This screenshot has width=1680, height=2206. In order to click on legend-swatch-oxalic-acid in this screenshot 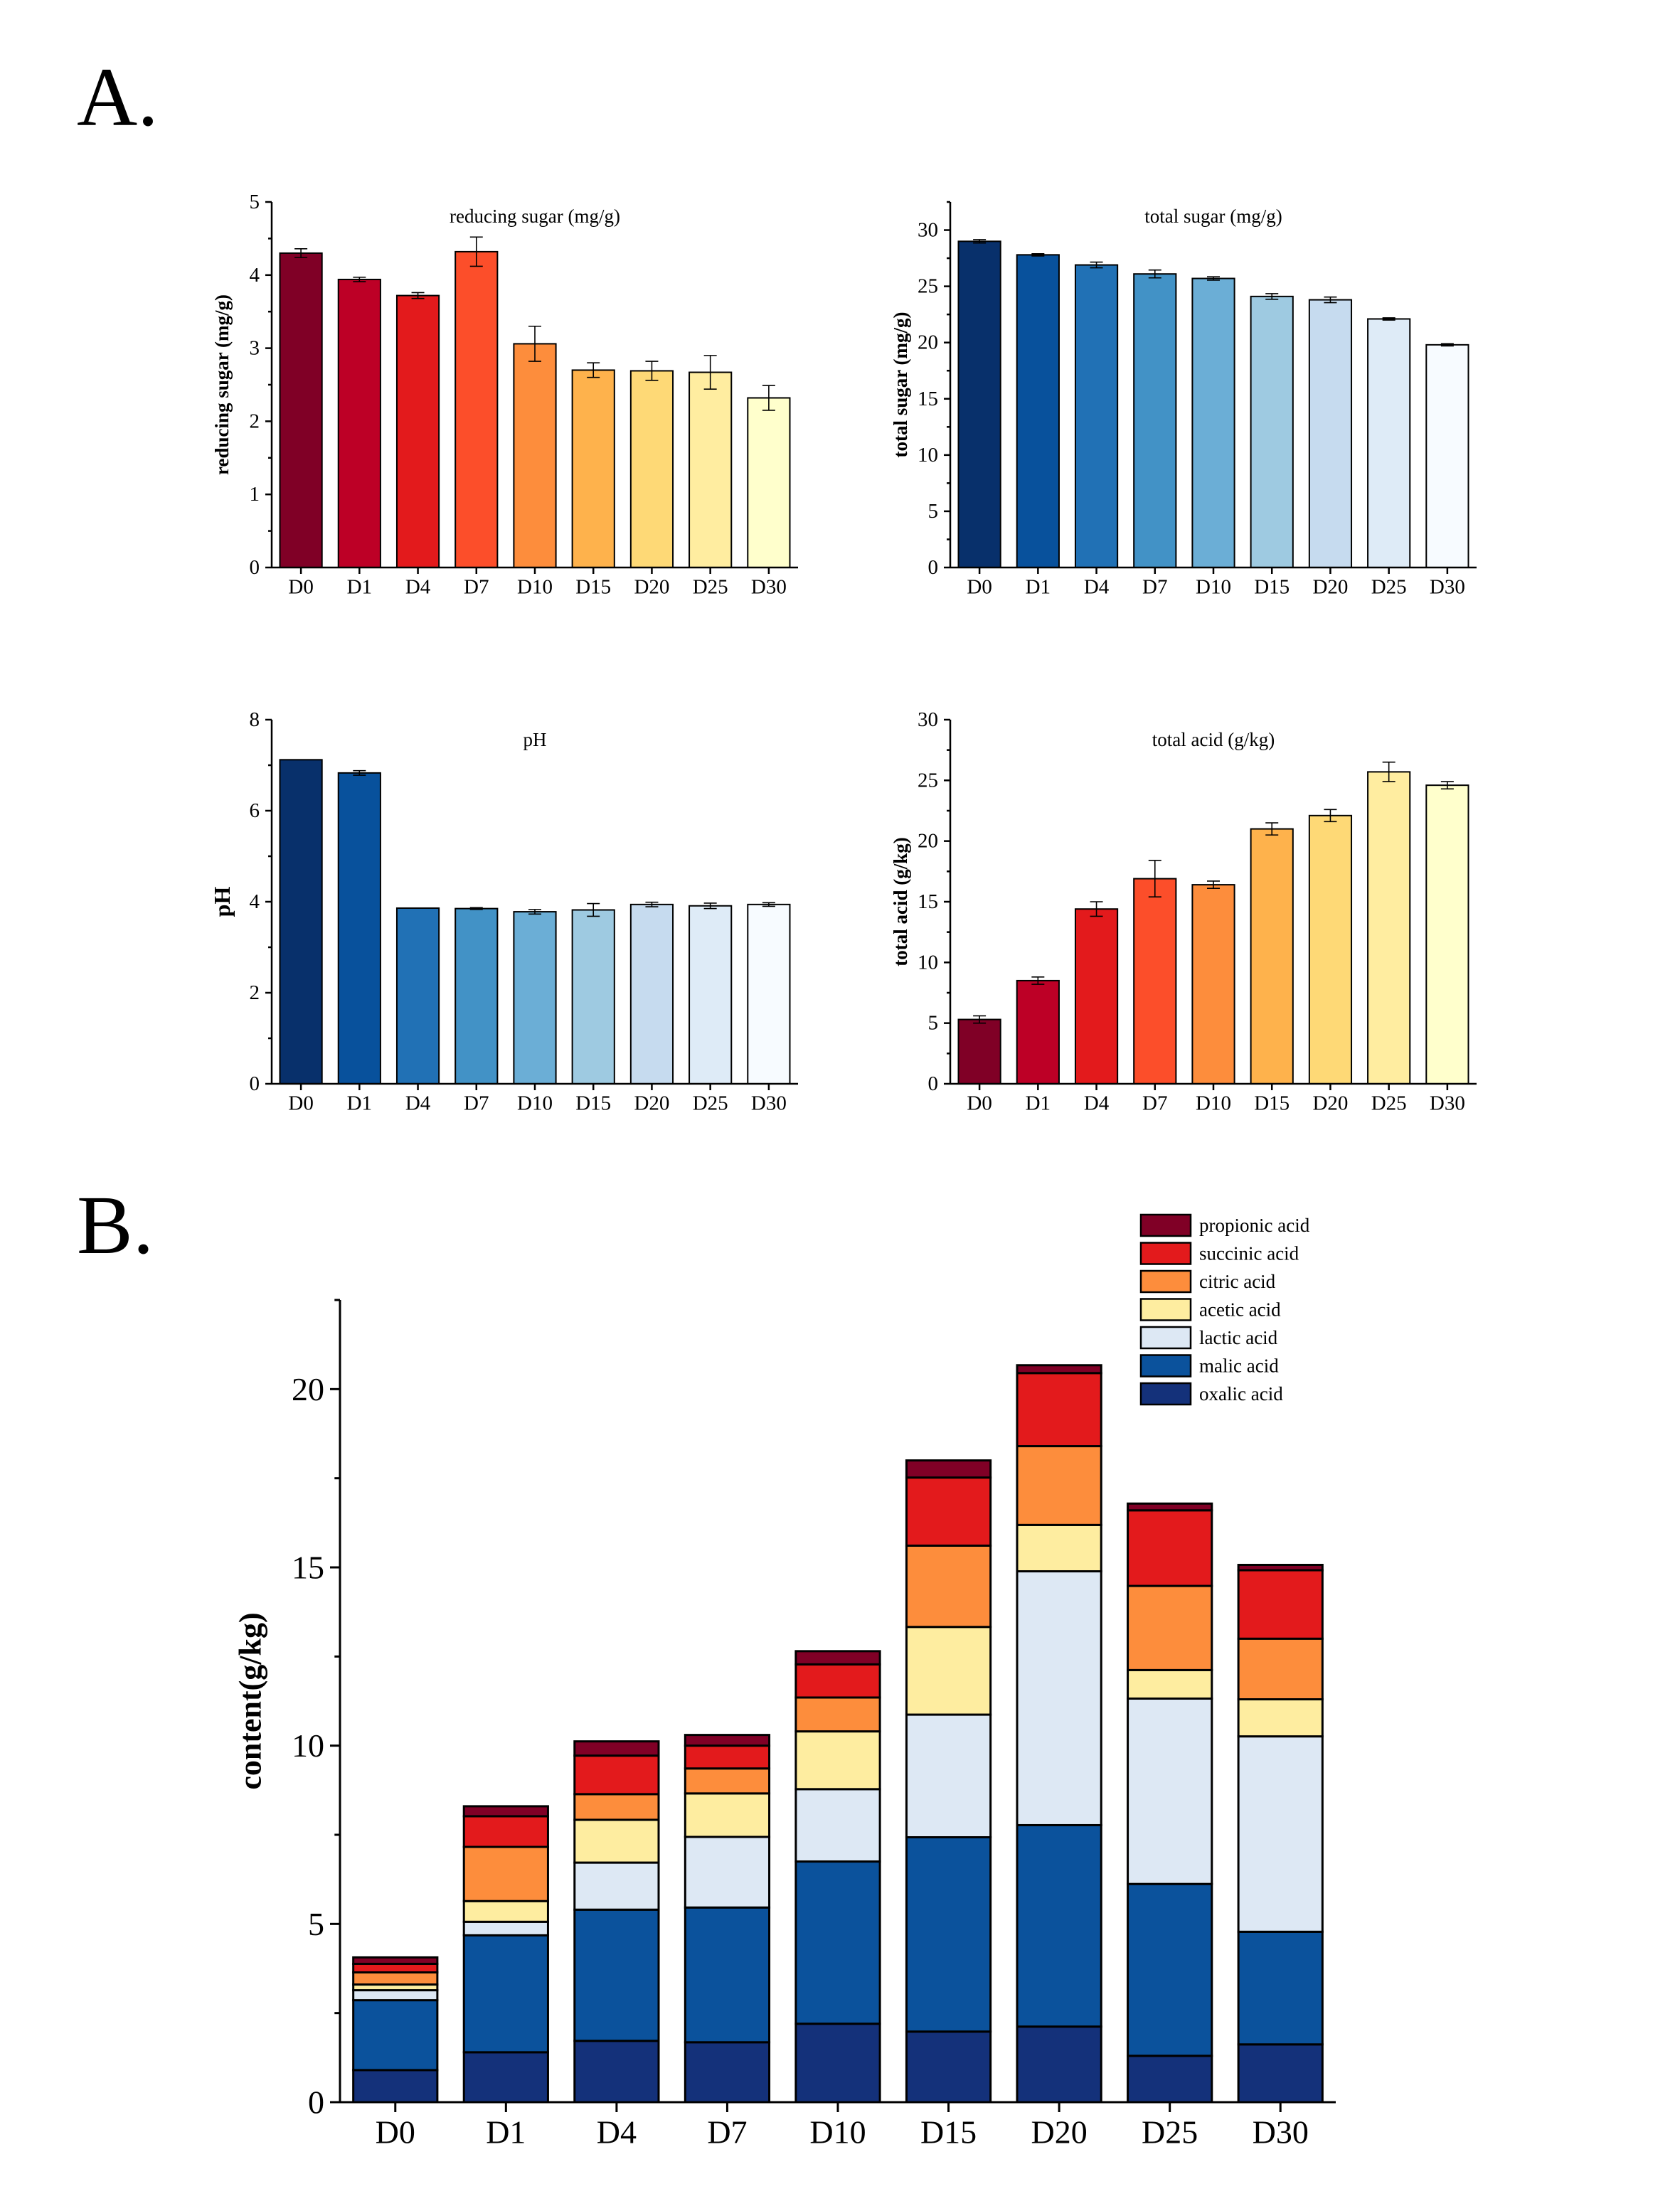, I will do `click(1165, 1394)`.